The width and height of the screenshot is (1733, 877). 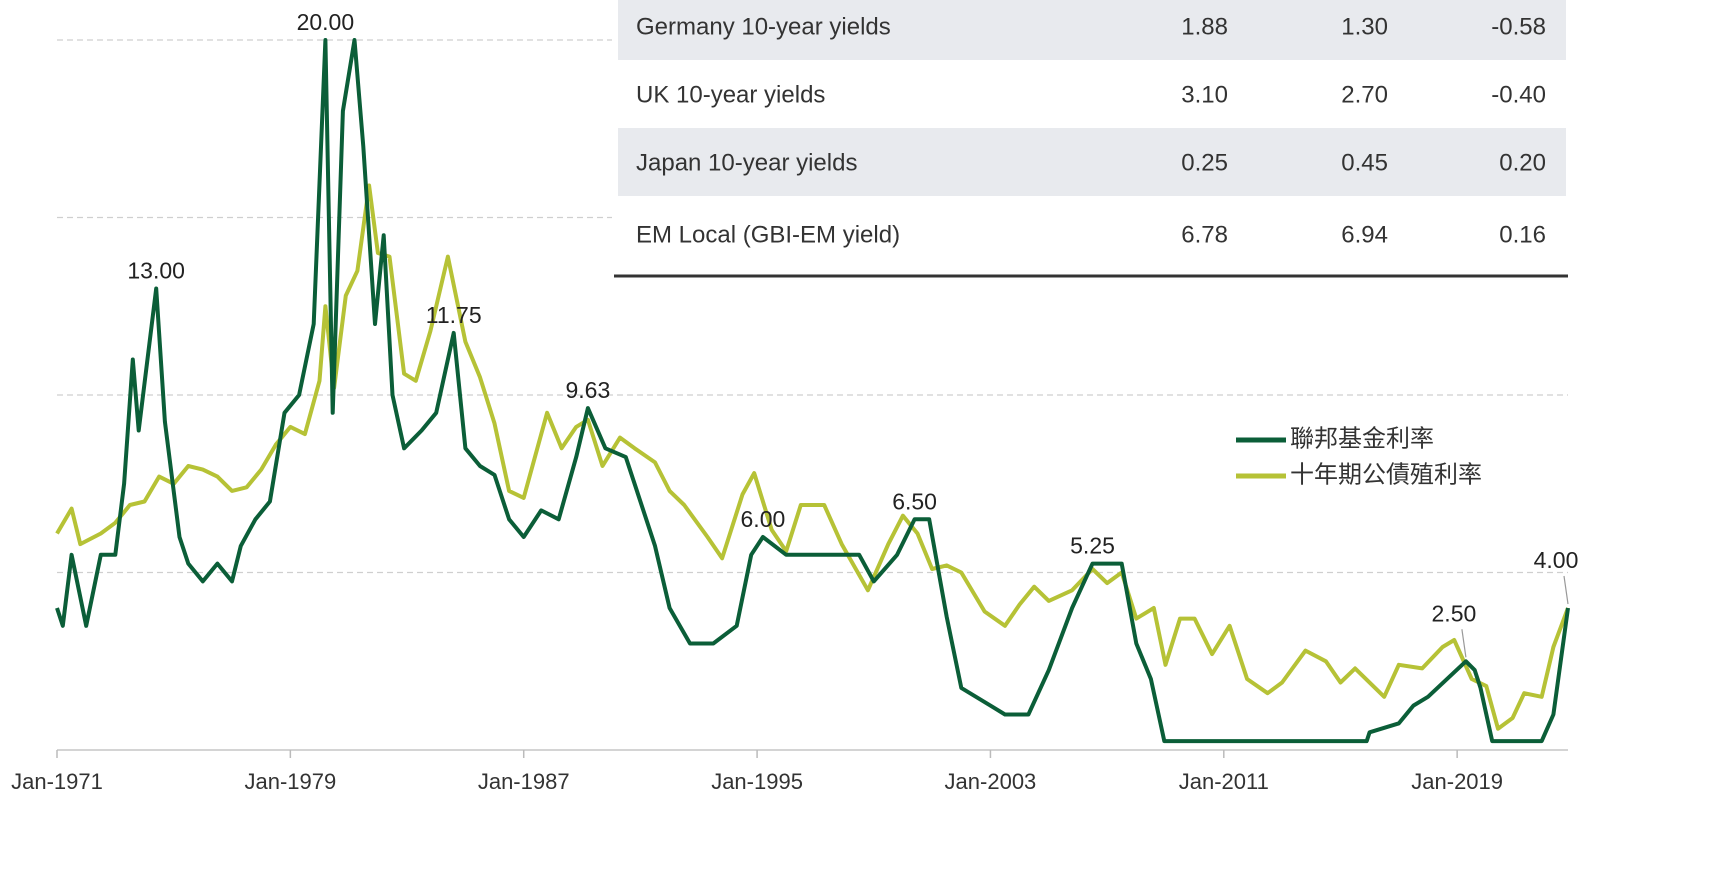 I want to click on x-tick-label: Jan-2011, so click(x=1224, y=781).